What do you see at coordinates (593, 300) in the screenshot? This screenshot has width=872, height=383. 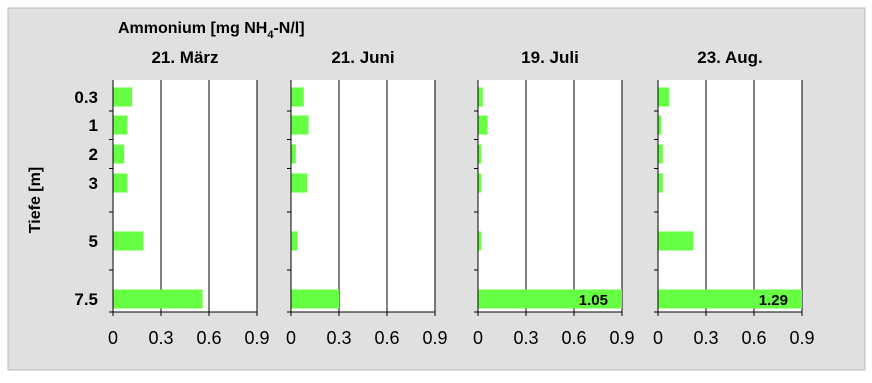 I see `bar-value-label: 1.05` at bounding box center [593, 300].